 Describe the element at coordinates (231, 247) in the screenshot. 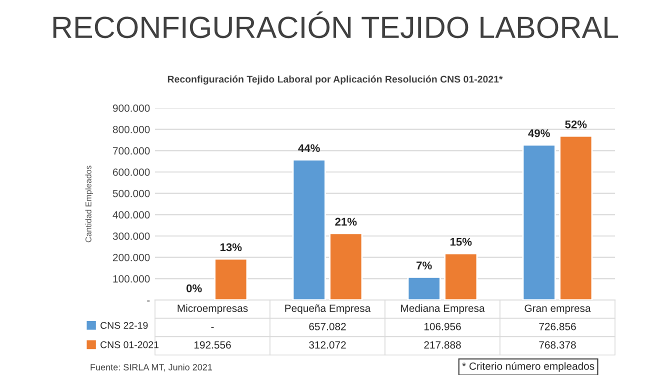

I see `annotation: 13%` at that location.